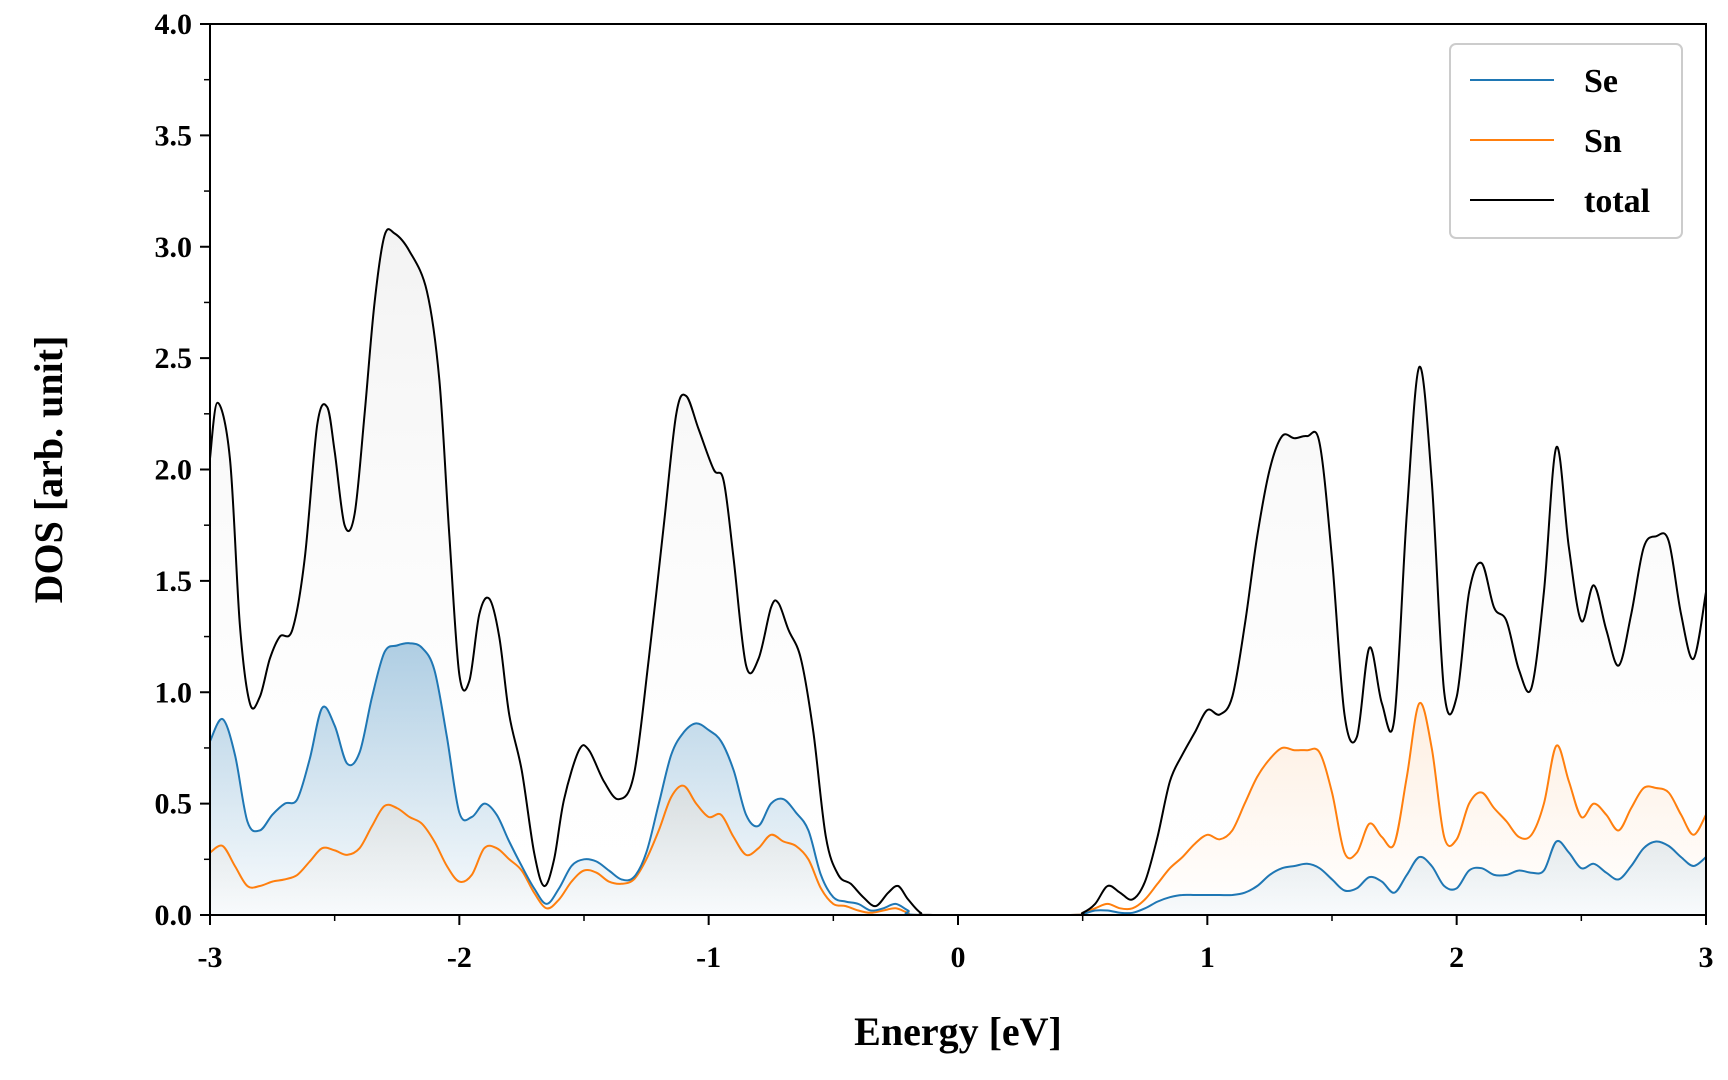 Image resolution: width=1728 pixels, height=1080 pixels. Describe the element at coordinates (459, 957) in the screenshot. I see `x-tick-label: -2` at that location.